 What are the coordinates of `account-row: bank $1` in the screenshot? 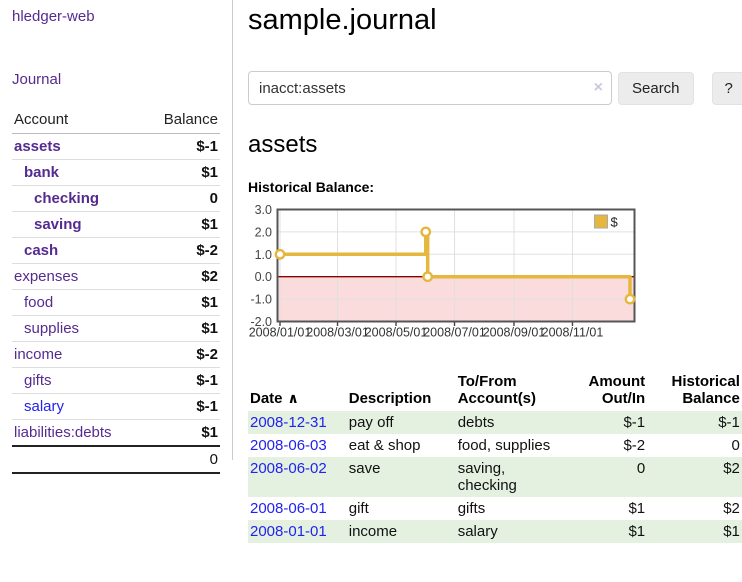 It's located at (116, 172).